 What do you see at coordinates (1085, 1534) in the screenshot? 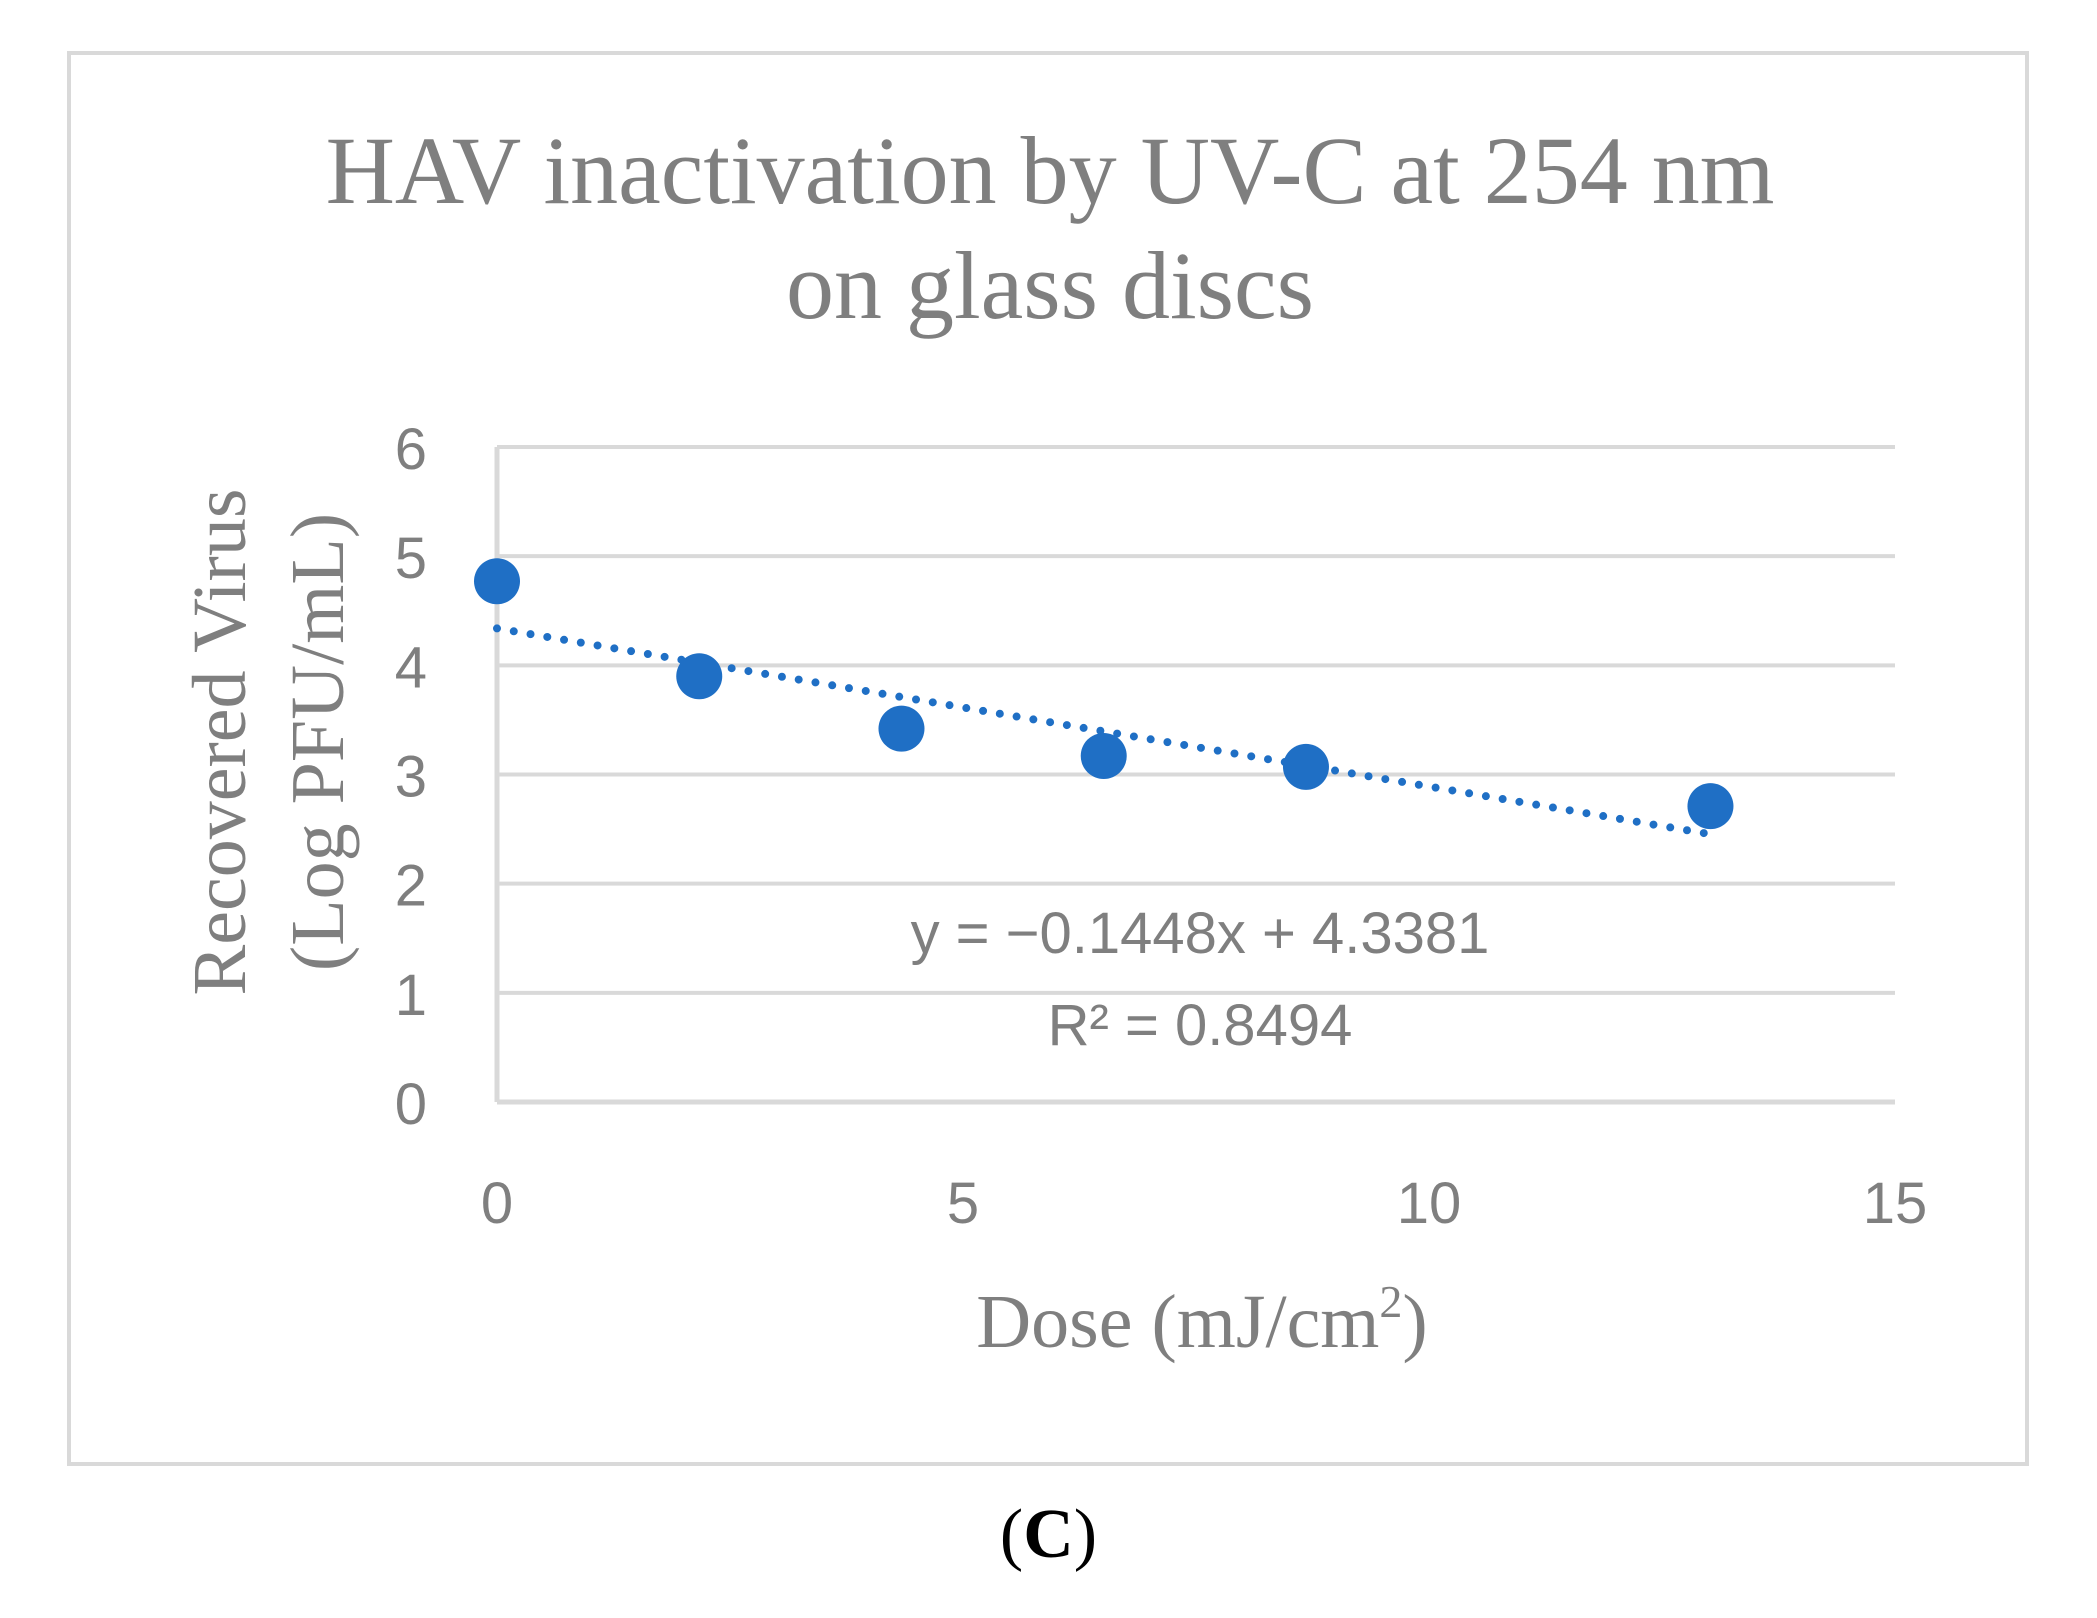
I see `panel-label-close: )` at bounding box center [1085, 1534].